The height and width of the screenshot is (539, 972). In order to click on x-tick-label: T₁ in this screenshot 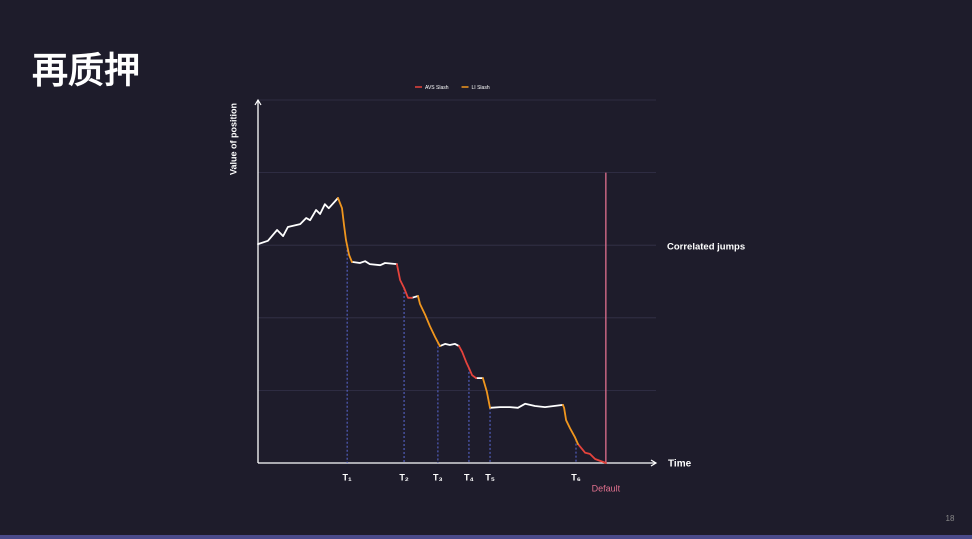, I will do `click(347, 477)`.